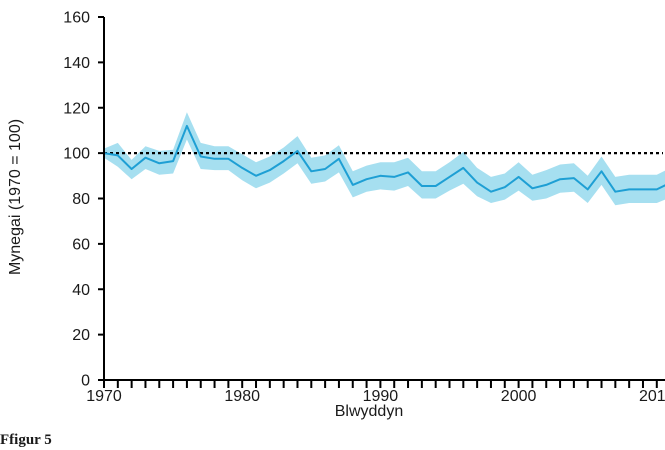 The image size is (665, 450). I want to click on series-line-layer, so click(384, 158).